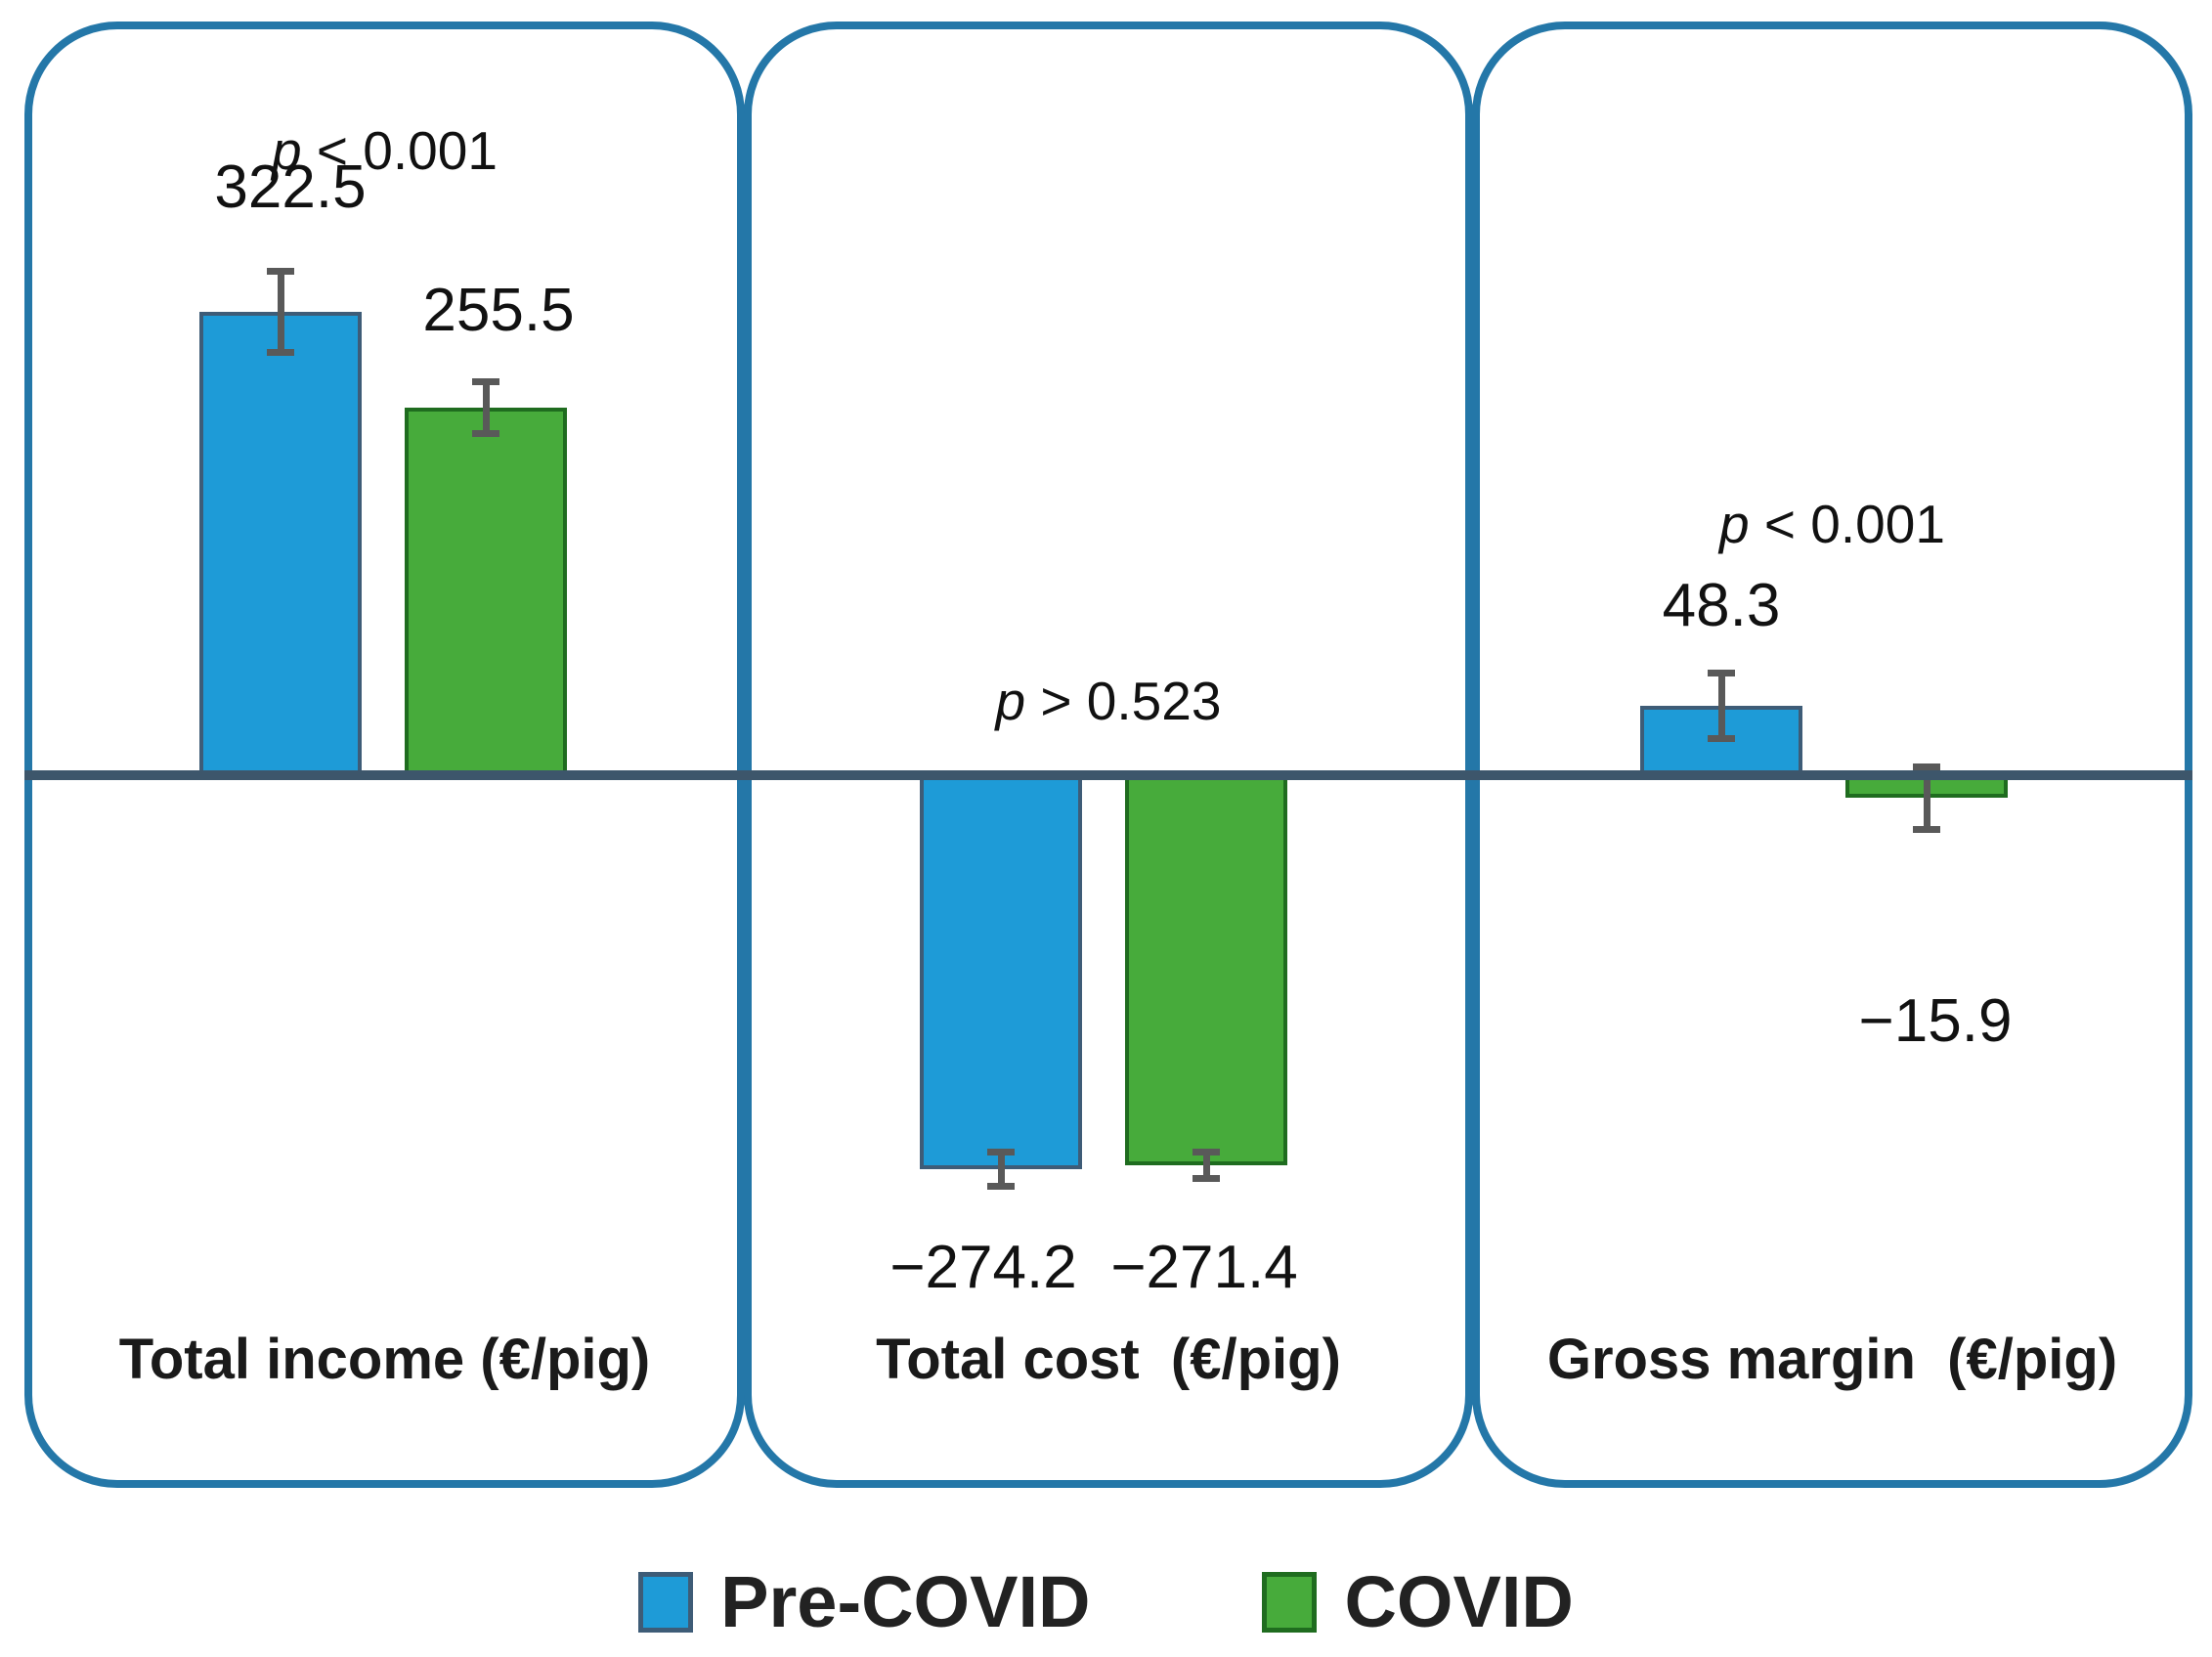 Image resolution: width=2212 pixels, height=1657 pixels. Describe the element at coordinates (1204, 1268) in the screenshot. I see `bar-value-label: −271.4` at that location.